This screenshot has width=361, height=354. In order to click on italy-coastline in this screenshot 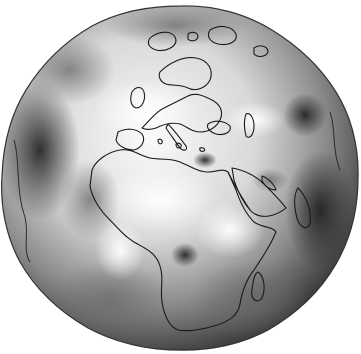, I will do `click(176, 137)`.